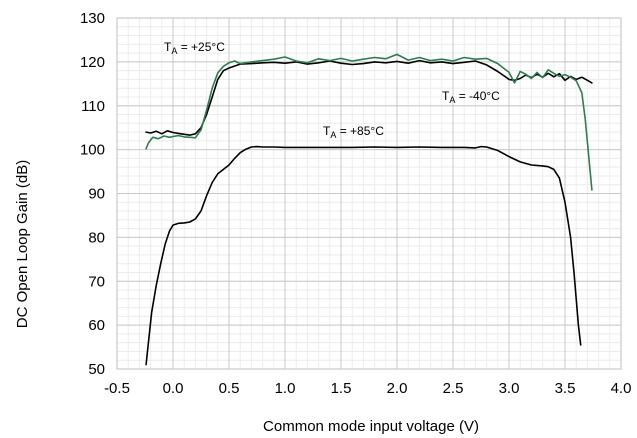  I want to click on y-axis-title: DC Open Loop Gain (dB), so click(22, 244).